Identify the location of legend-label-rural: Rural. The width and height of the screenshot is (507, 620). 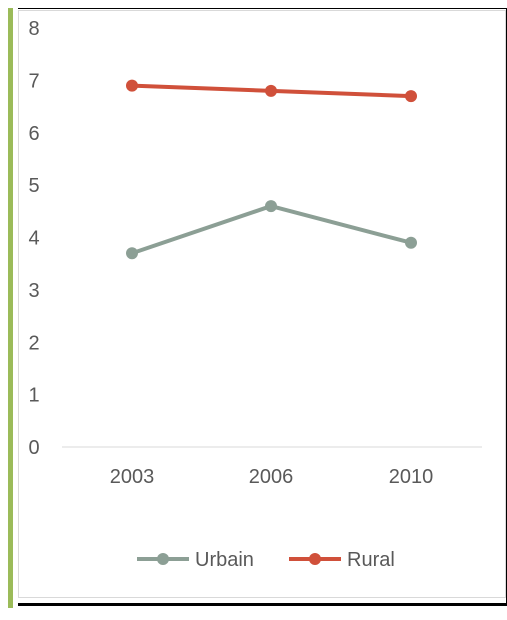
(371, 560).